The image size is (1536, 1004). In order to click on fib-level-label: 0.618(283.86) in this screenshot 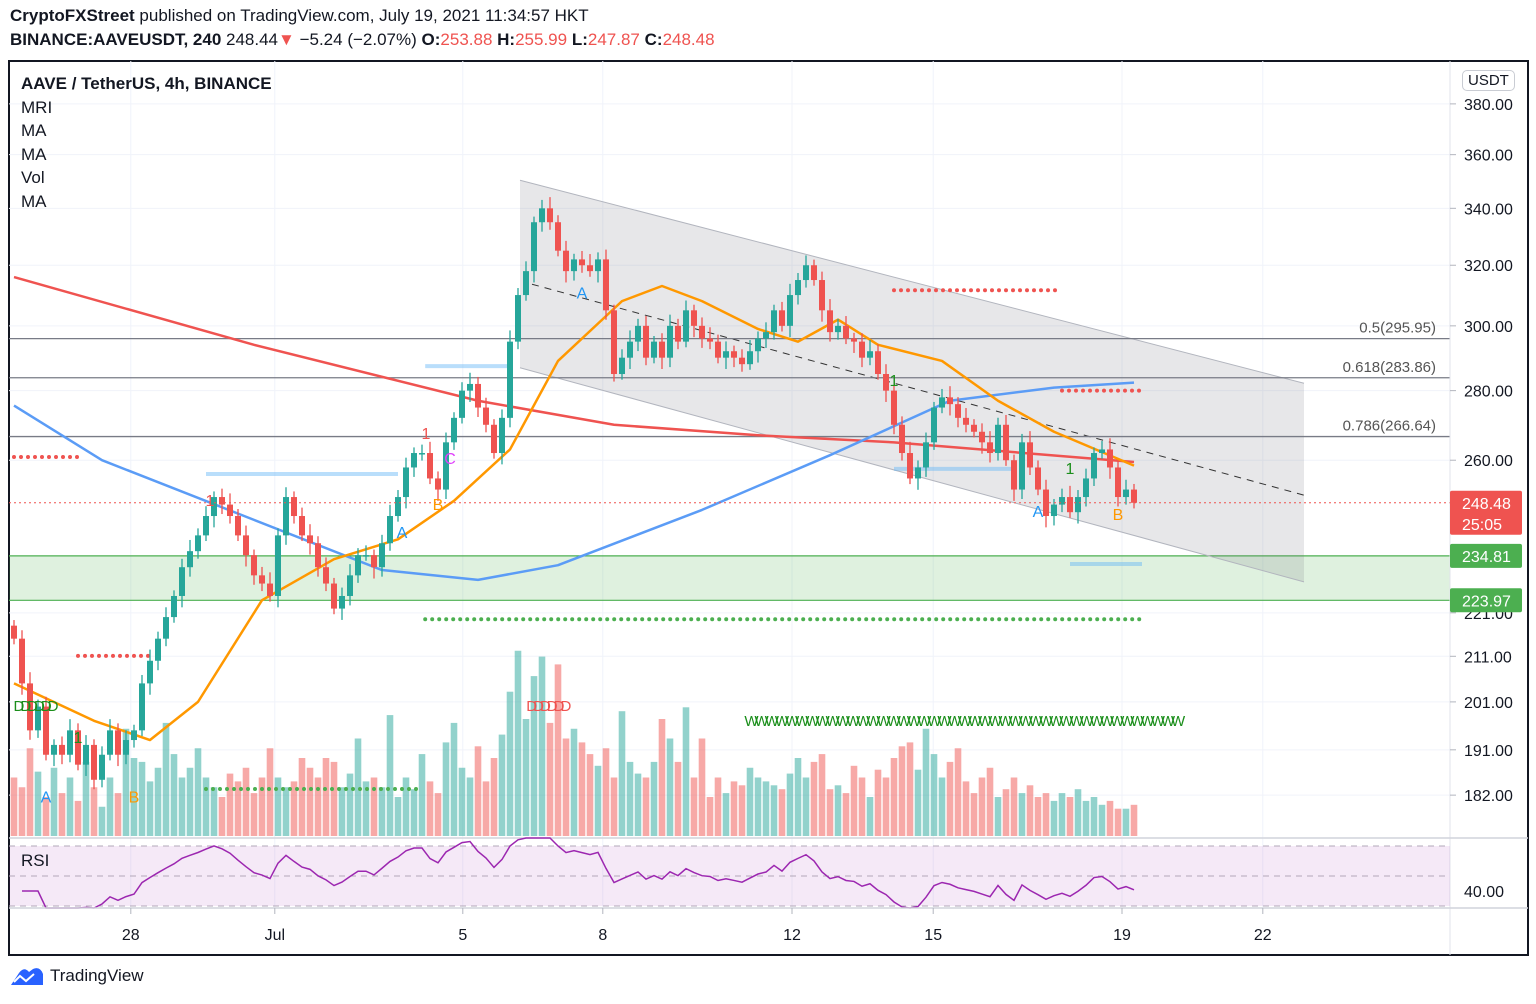, I will do `click(1389, 367)`.